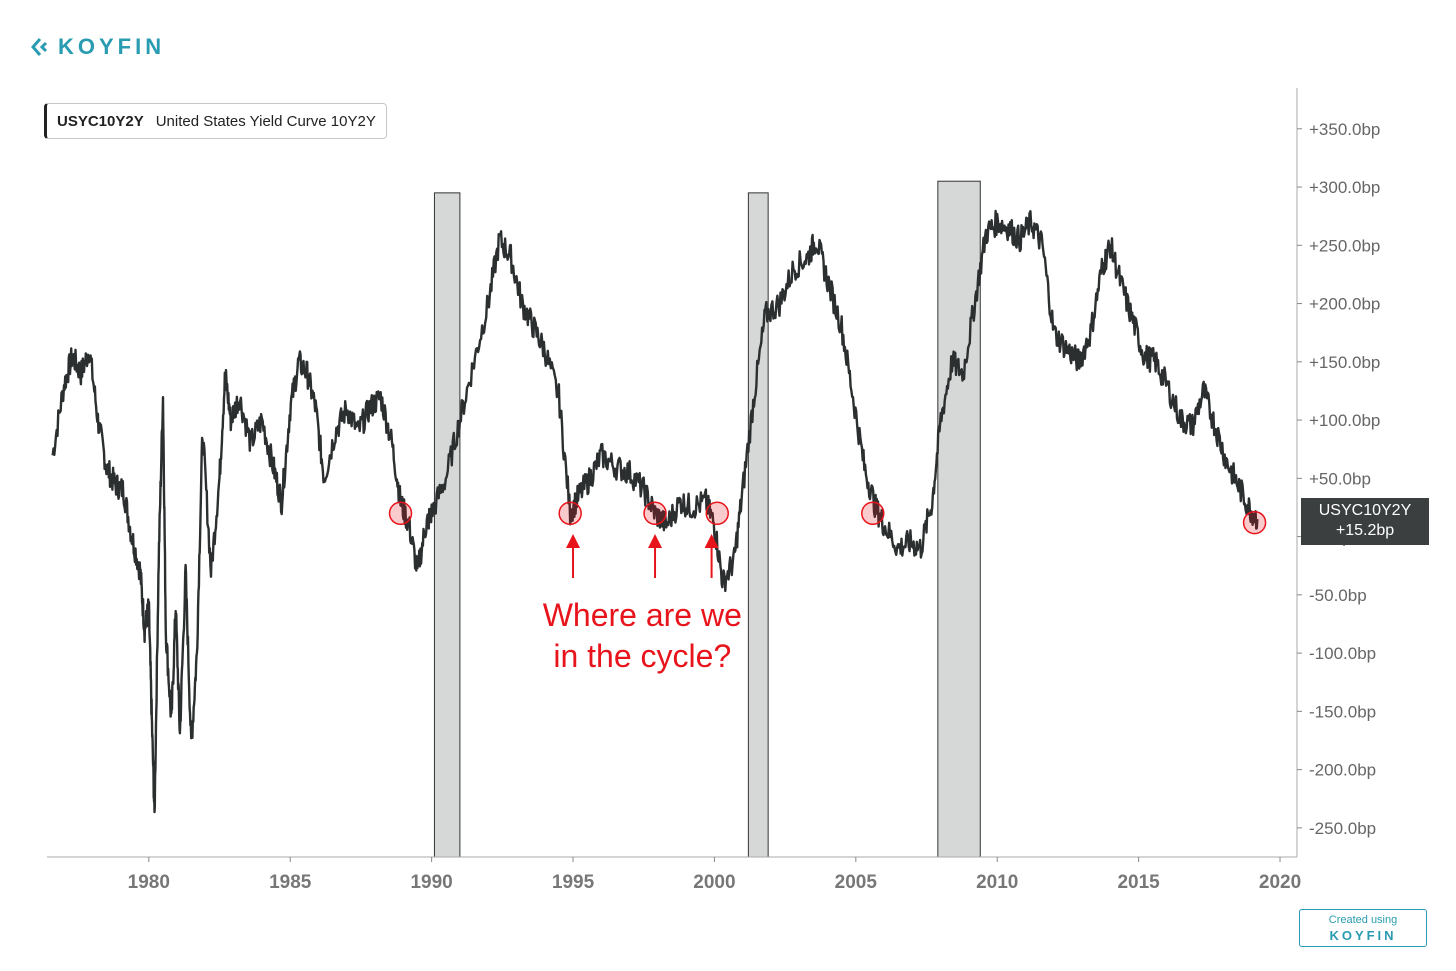  I want to click on koyfin-logo-icon, so click(39, 47).